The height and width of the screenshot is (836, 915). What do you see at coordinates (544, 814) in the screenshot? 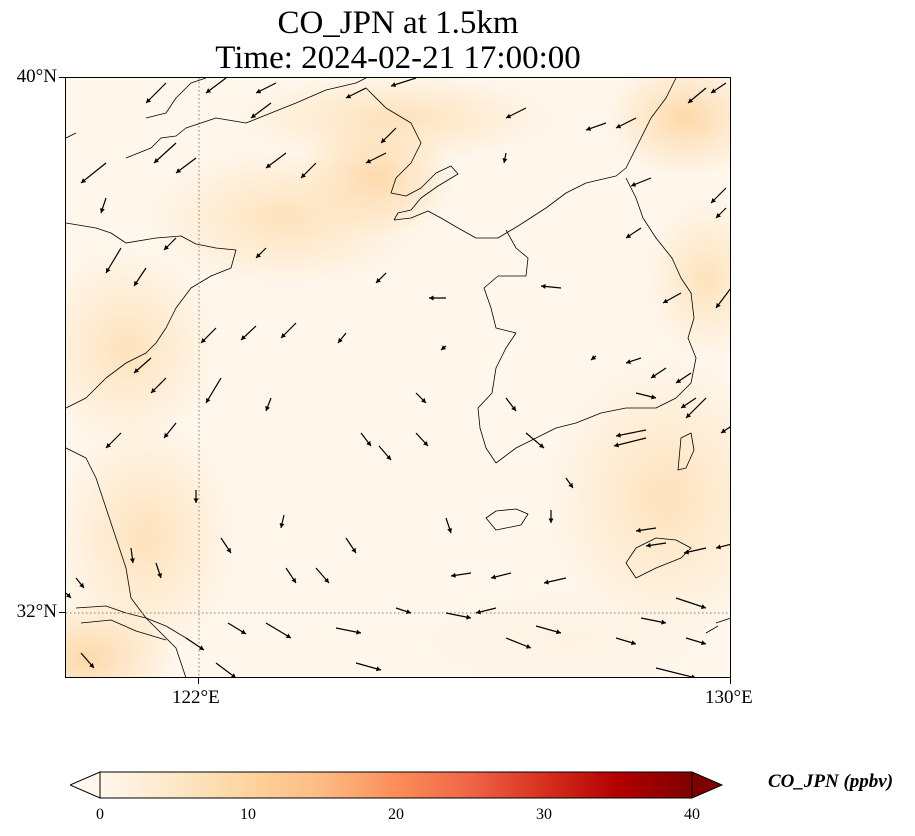
I see `colorbar-tick-30: 30` at bounding box center [544, 814].